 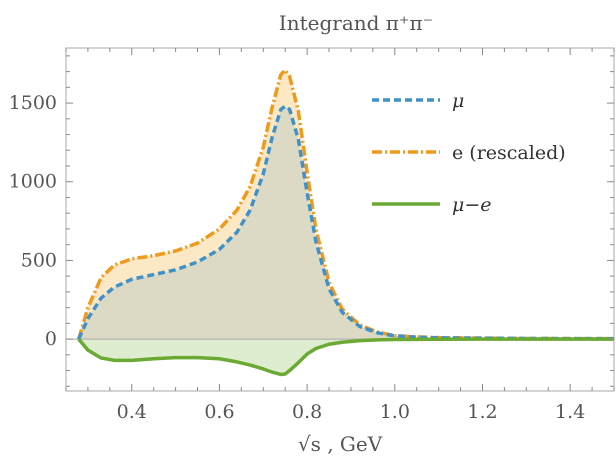 What do you see at coordinates (356, 23) in the screenshot?
I see `chart-title: Integrand π⁺π⁻` at bounding box center [356, 23].